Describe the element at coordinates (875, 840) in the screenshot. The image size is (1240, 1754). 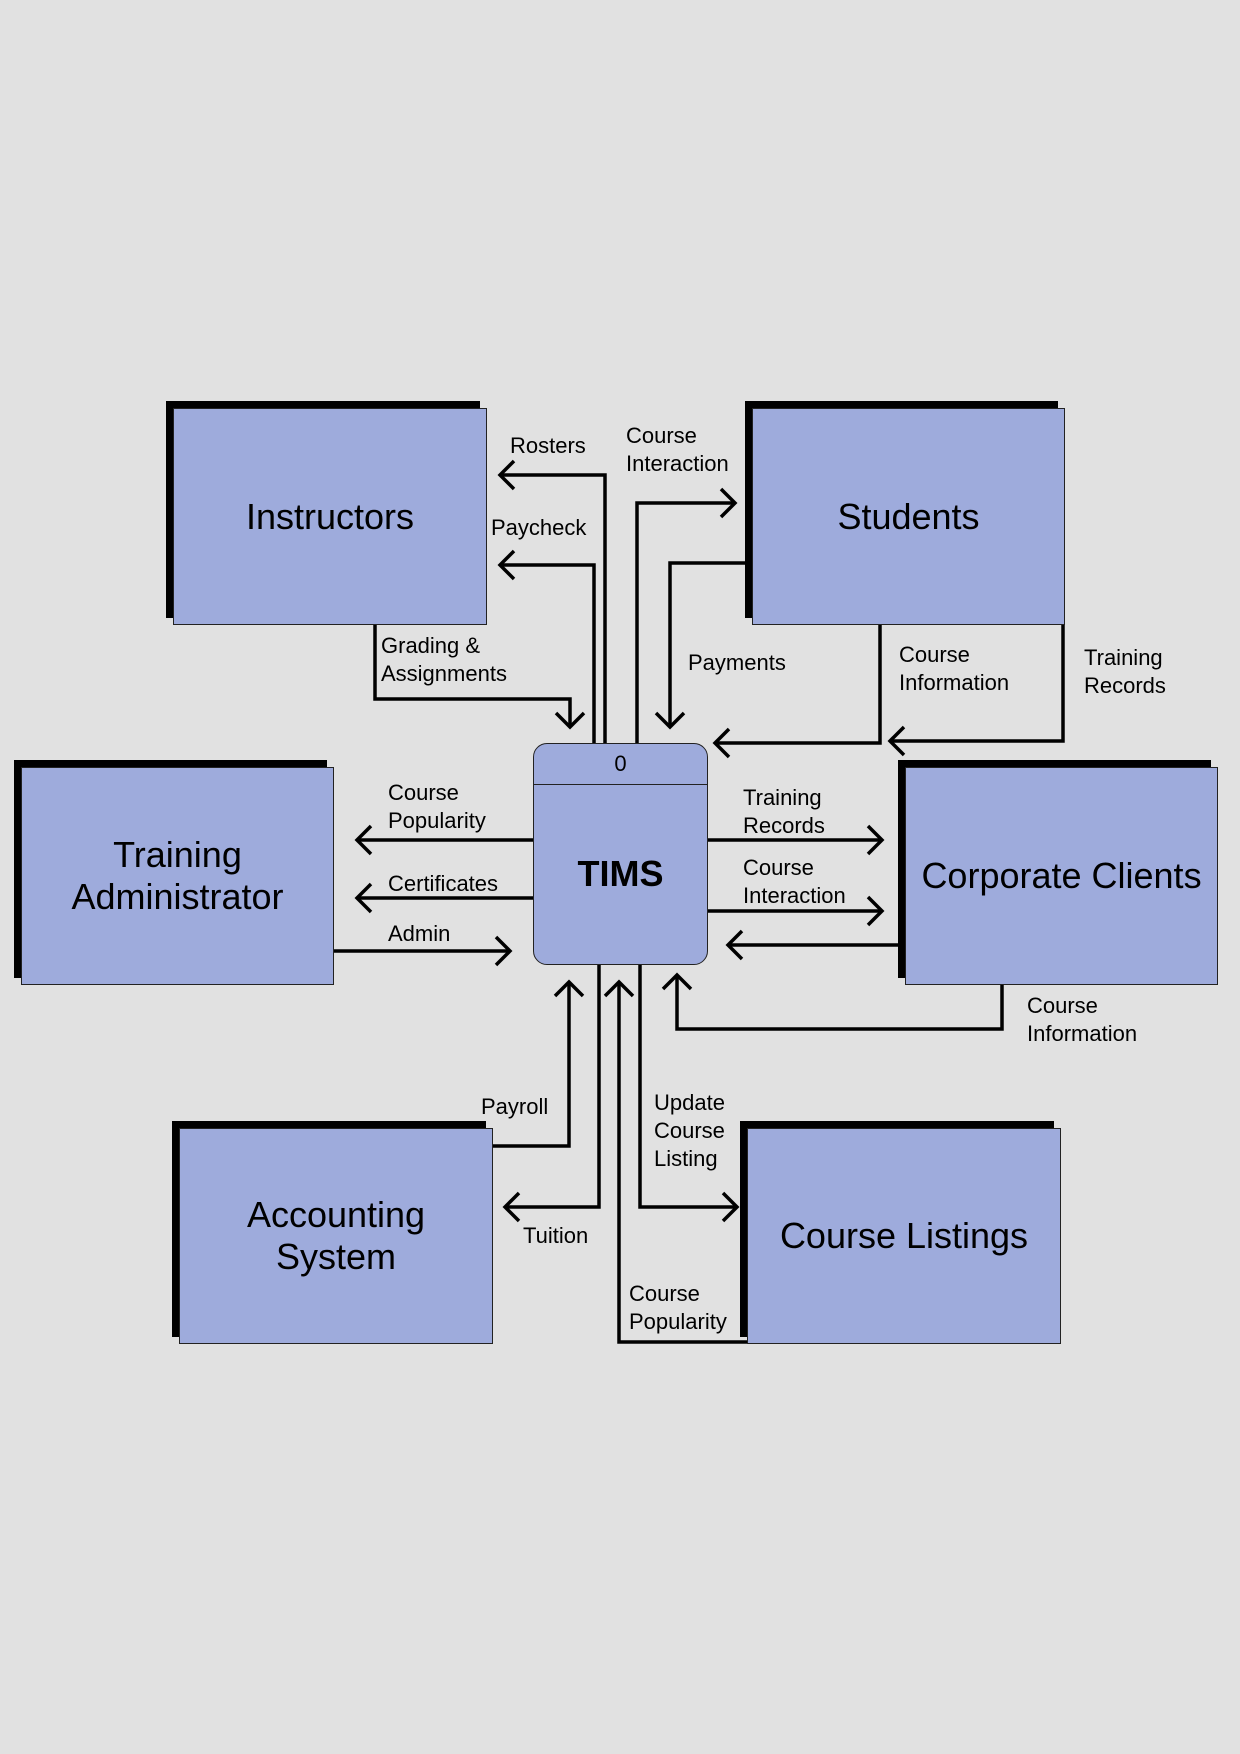
I see `training-records-clients-arrowhead` at that location.